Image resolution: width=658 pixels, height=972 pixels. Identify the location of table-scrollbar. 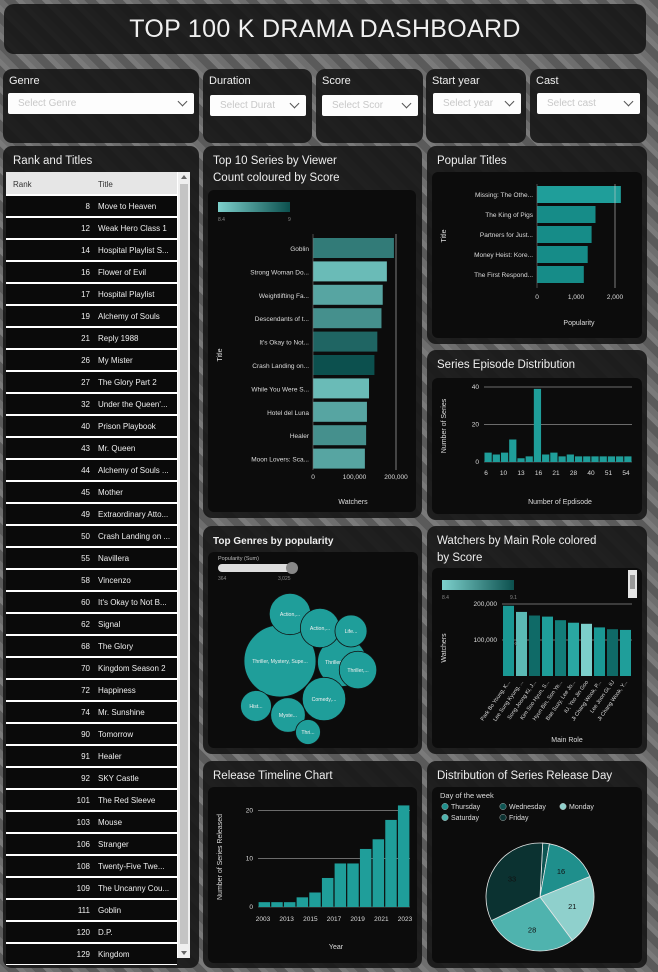
(184, 565).